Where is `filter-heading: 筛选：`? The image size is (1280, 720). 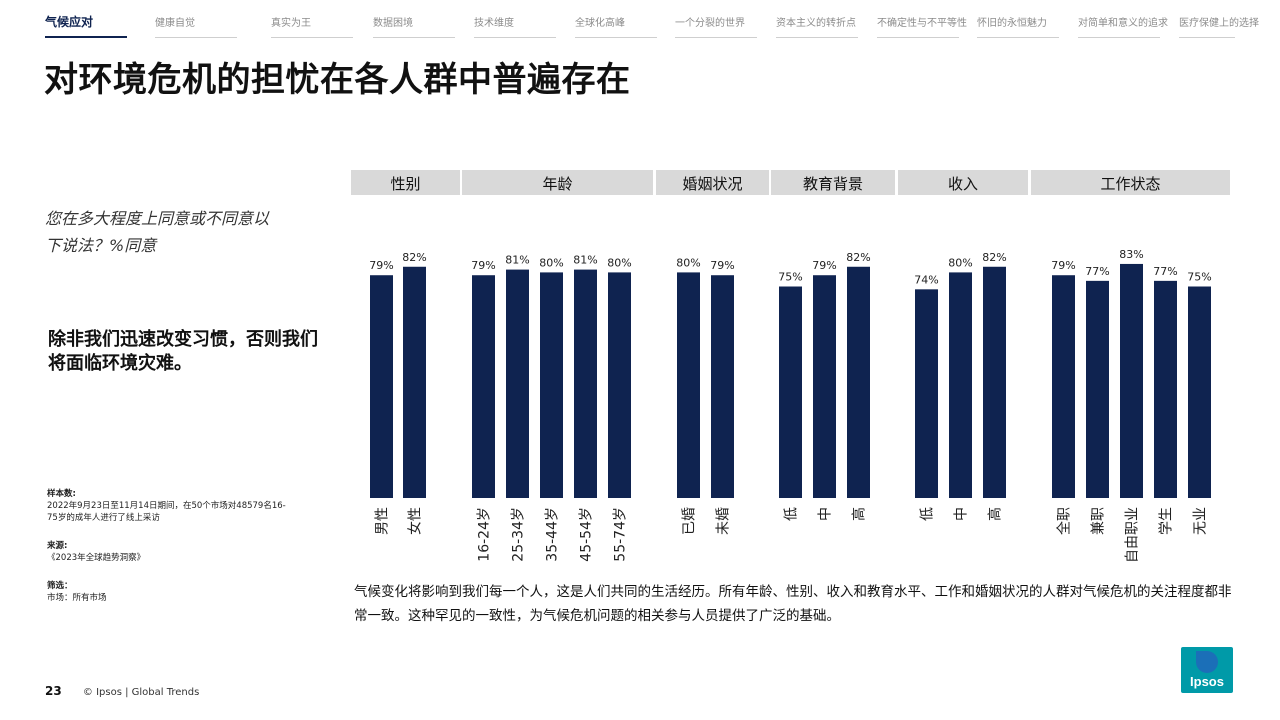 filter-heading: 筛选： is located at coordinates (60, 586).